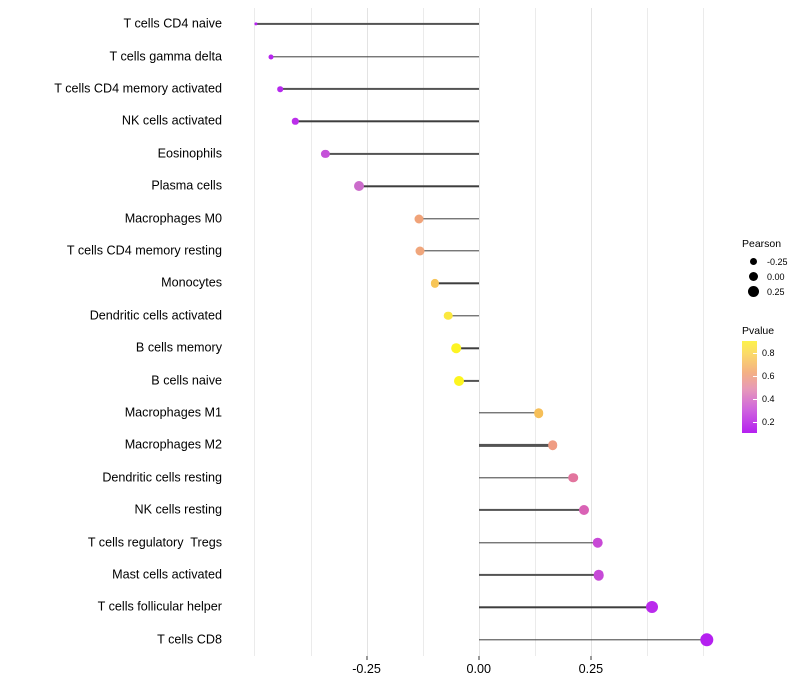 The image size is (800, 700). Describe the element at coordinates (171, 120) in the screenshot. I see `y-axis-tick-label: NK cells activated` at that location.